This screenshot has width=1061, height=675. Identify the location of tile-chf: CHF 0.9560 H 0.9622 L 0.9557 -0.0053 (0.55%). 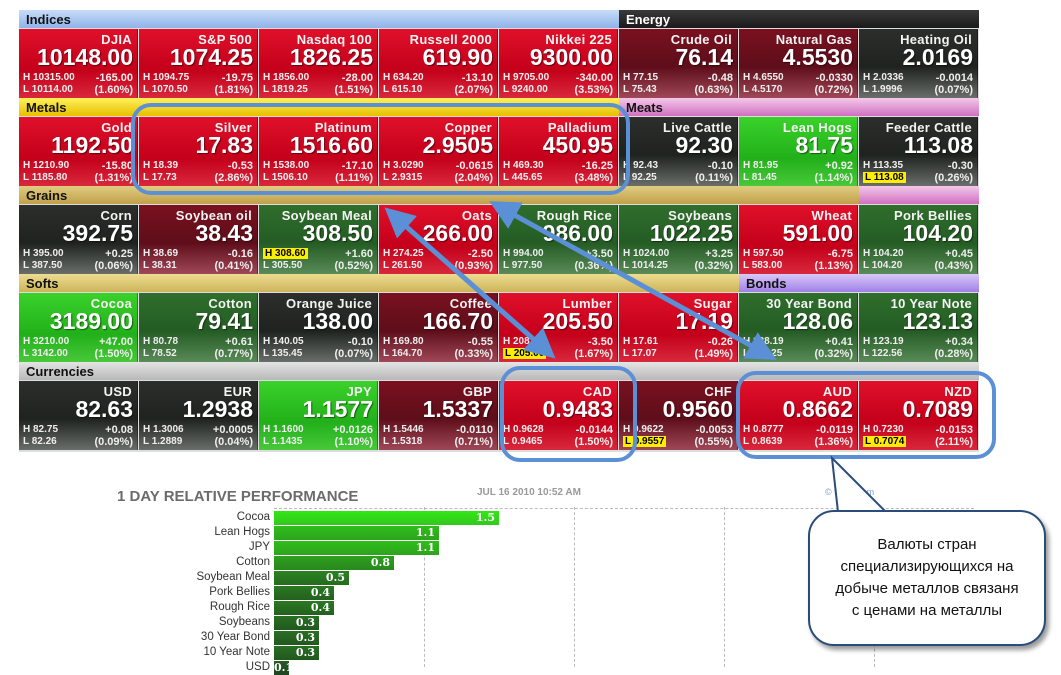
(678, 415).